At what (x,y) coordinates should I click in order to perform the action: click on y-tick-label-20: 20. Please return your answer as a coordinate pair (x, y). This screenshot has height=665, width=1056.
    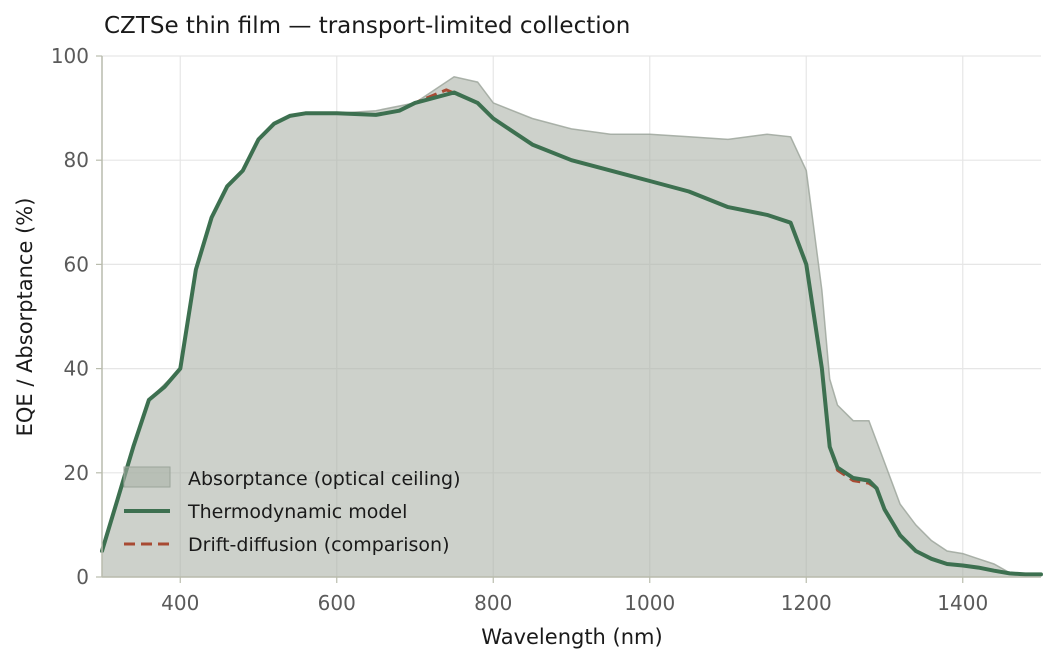
    Looking at the image, I should click on (76, 473).